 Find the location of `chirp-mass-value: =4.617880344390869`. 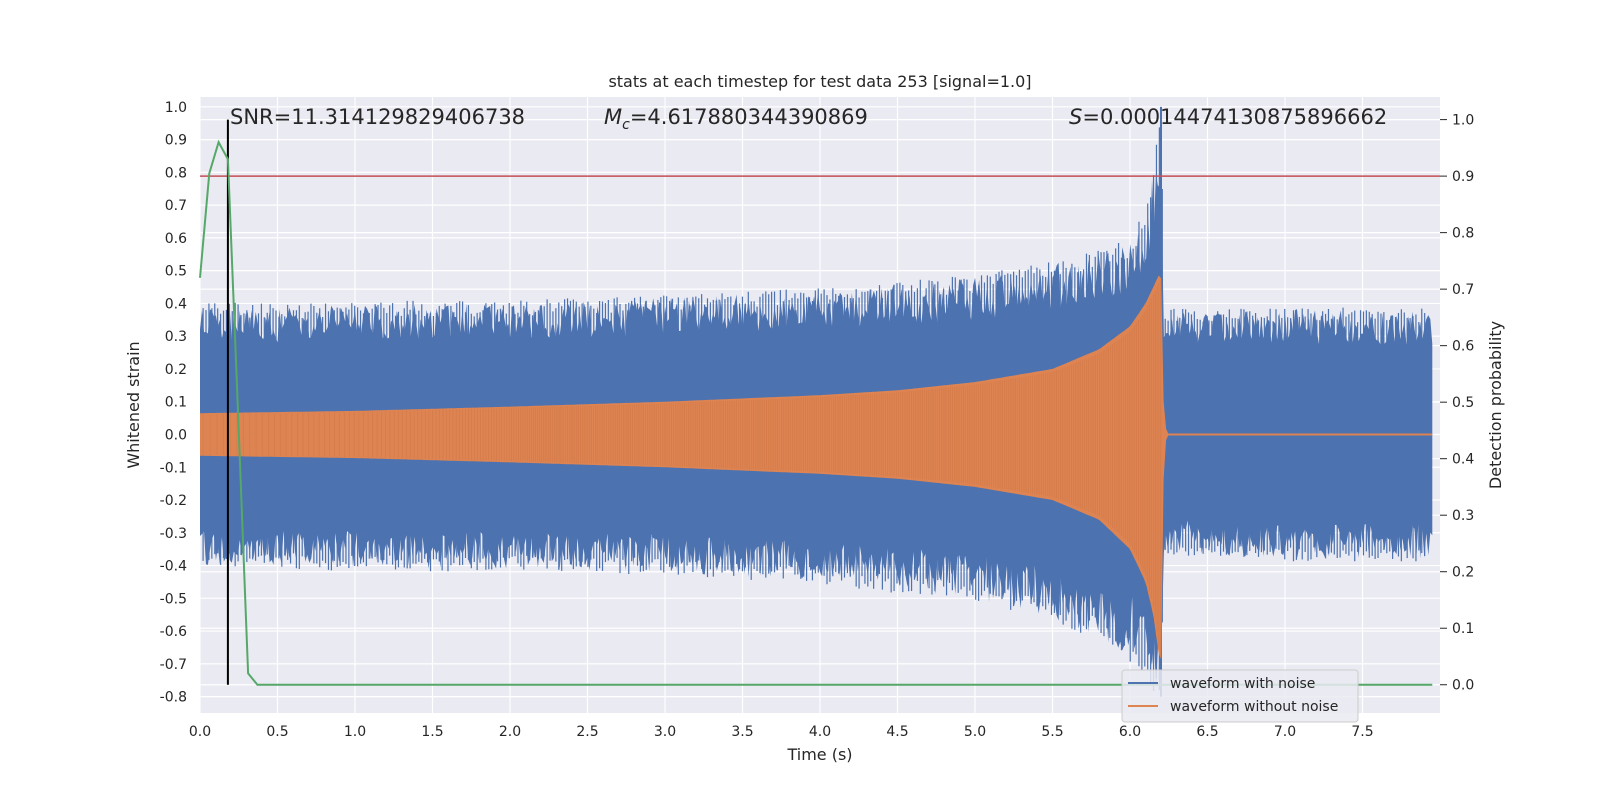

chirp-mass-value: =4.617880344390869 is located at coordinates (749, 117).